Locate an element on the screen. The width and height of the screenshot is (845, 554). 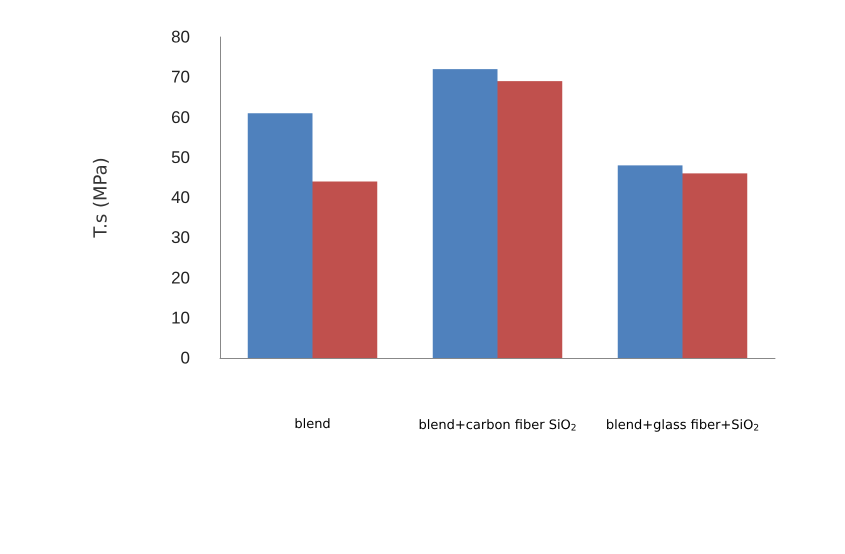
y-tick-label: 10 is located at coordinates (180, 318).